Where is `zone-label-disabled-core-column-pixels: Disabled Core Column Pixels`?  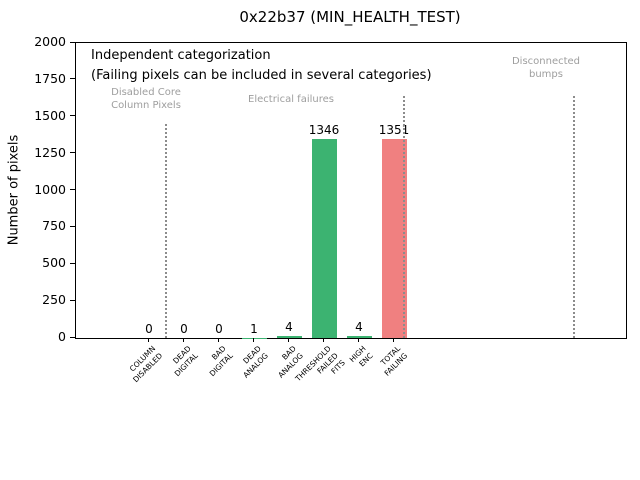
zone-label-disabled-core-column-pixels: Disabled Core Column Pixels is located at coordinates (146, 99).